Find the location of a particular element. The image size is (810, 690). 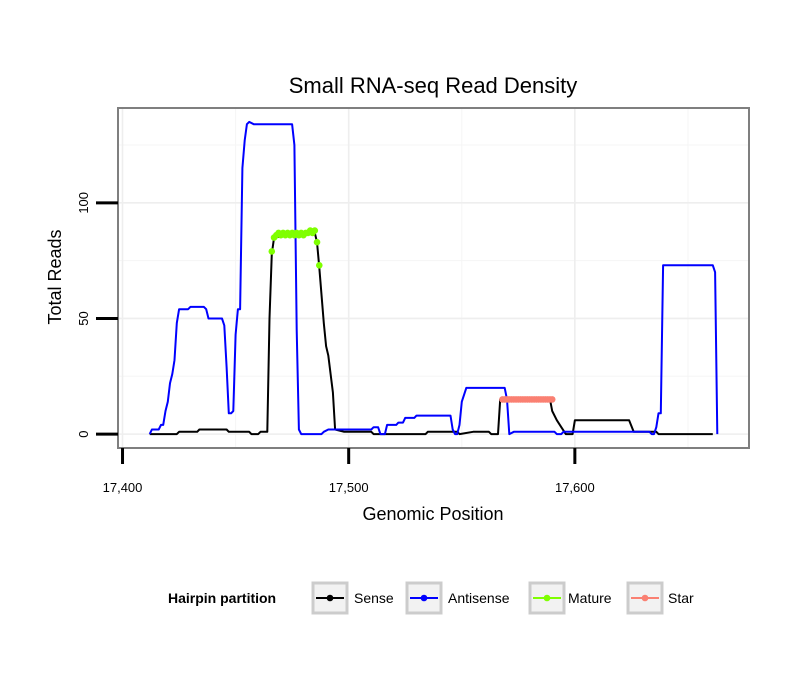

chart-title: Small RNA-seq Read Density is located at coordinates (433, 85).